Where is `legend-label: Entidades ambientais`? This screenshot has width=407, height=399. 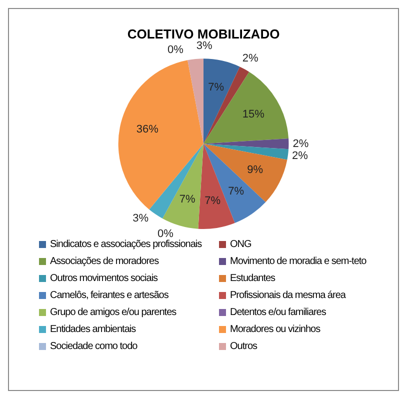 legend-label: Entidades ambientais is located at coordinates (93, 329).